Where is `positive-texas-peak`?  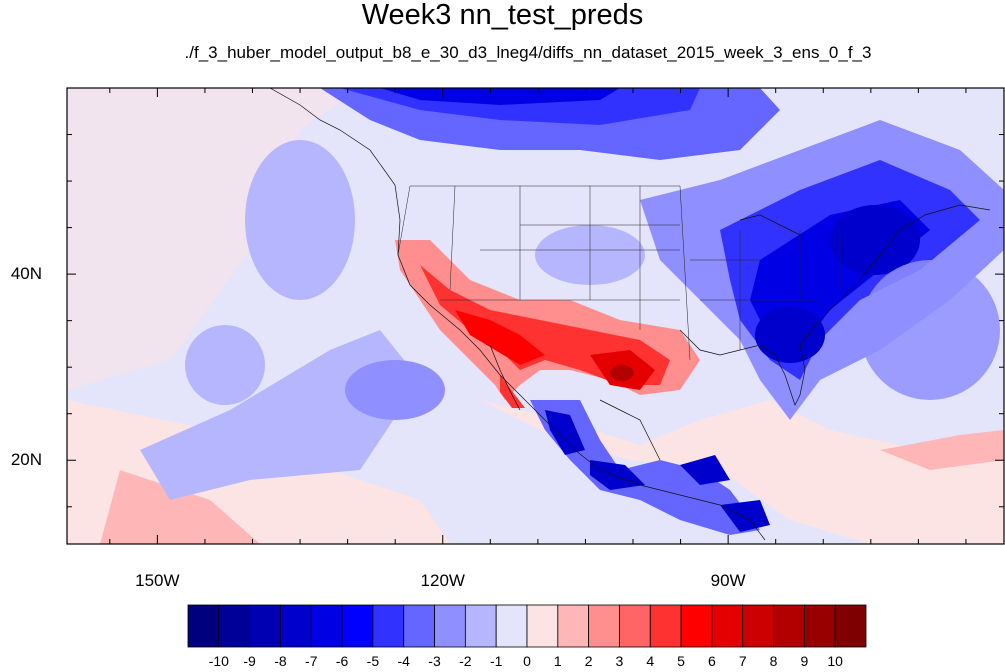 positive-texas-peak is located at coordinates (622, 373).